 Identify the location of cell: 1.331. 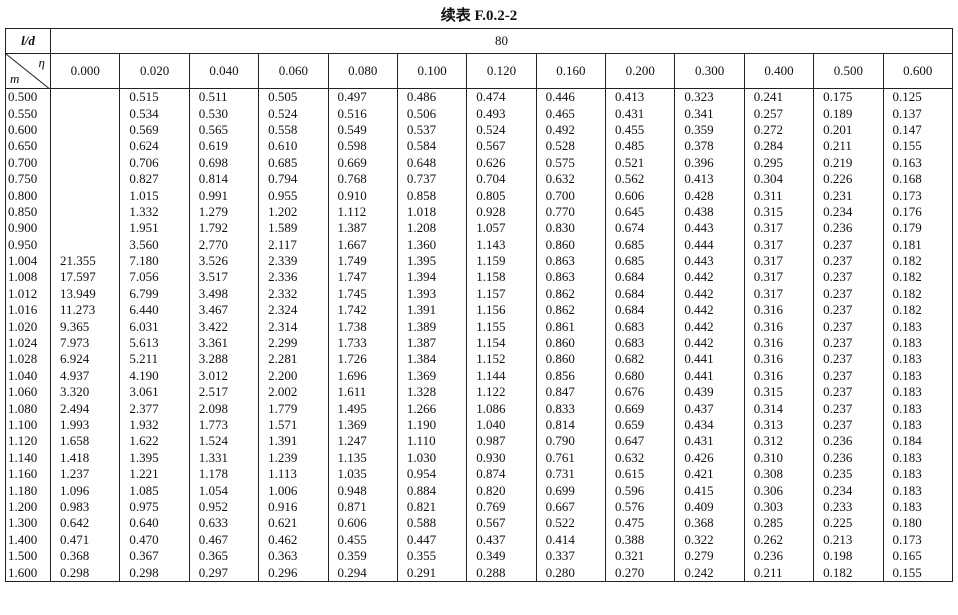
(224, 457).